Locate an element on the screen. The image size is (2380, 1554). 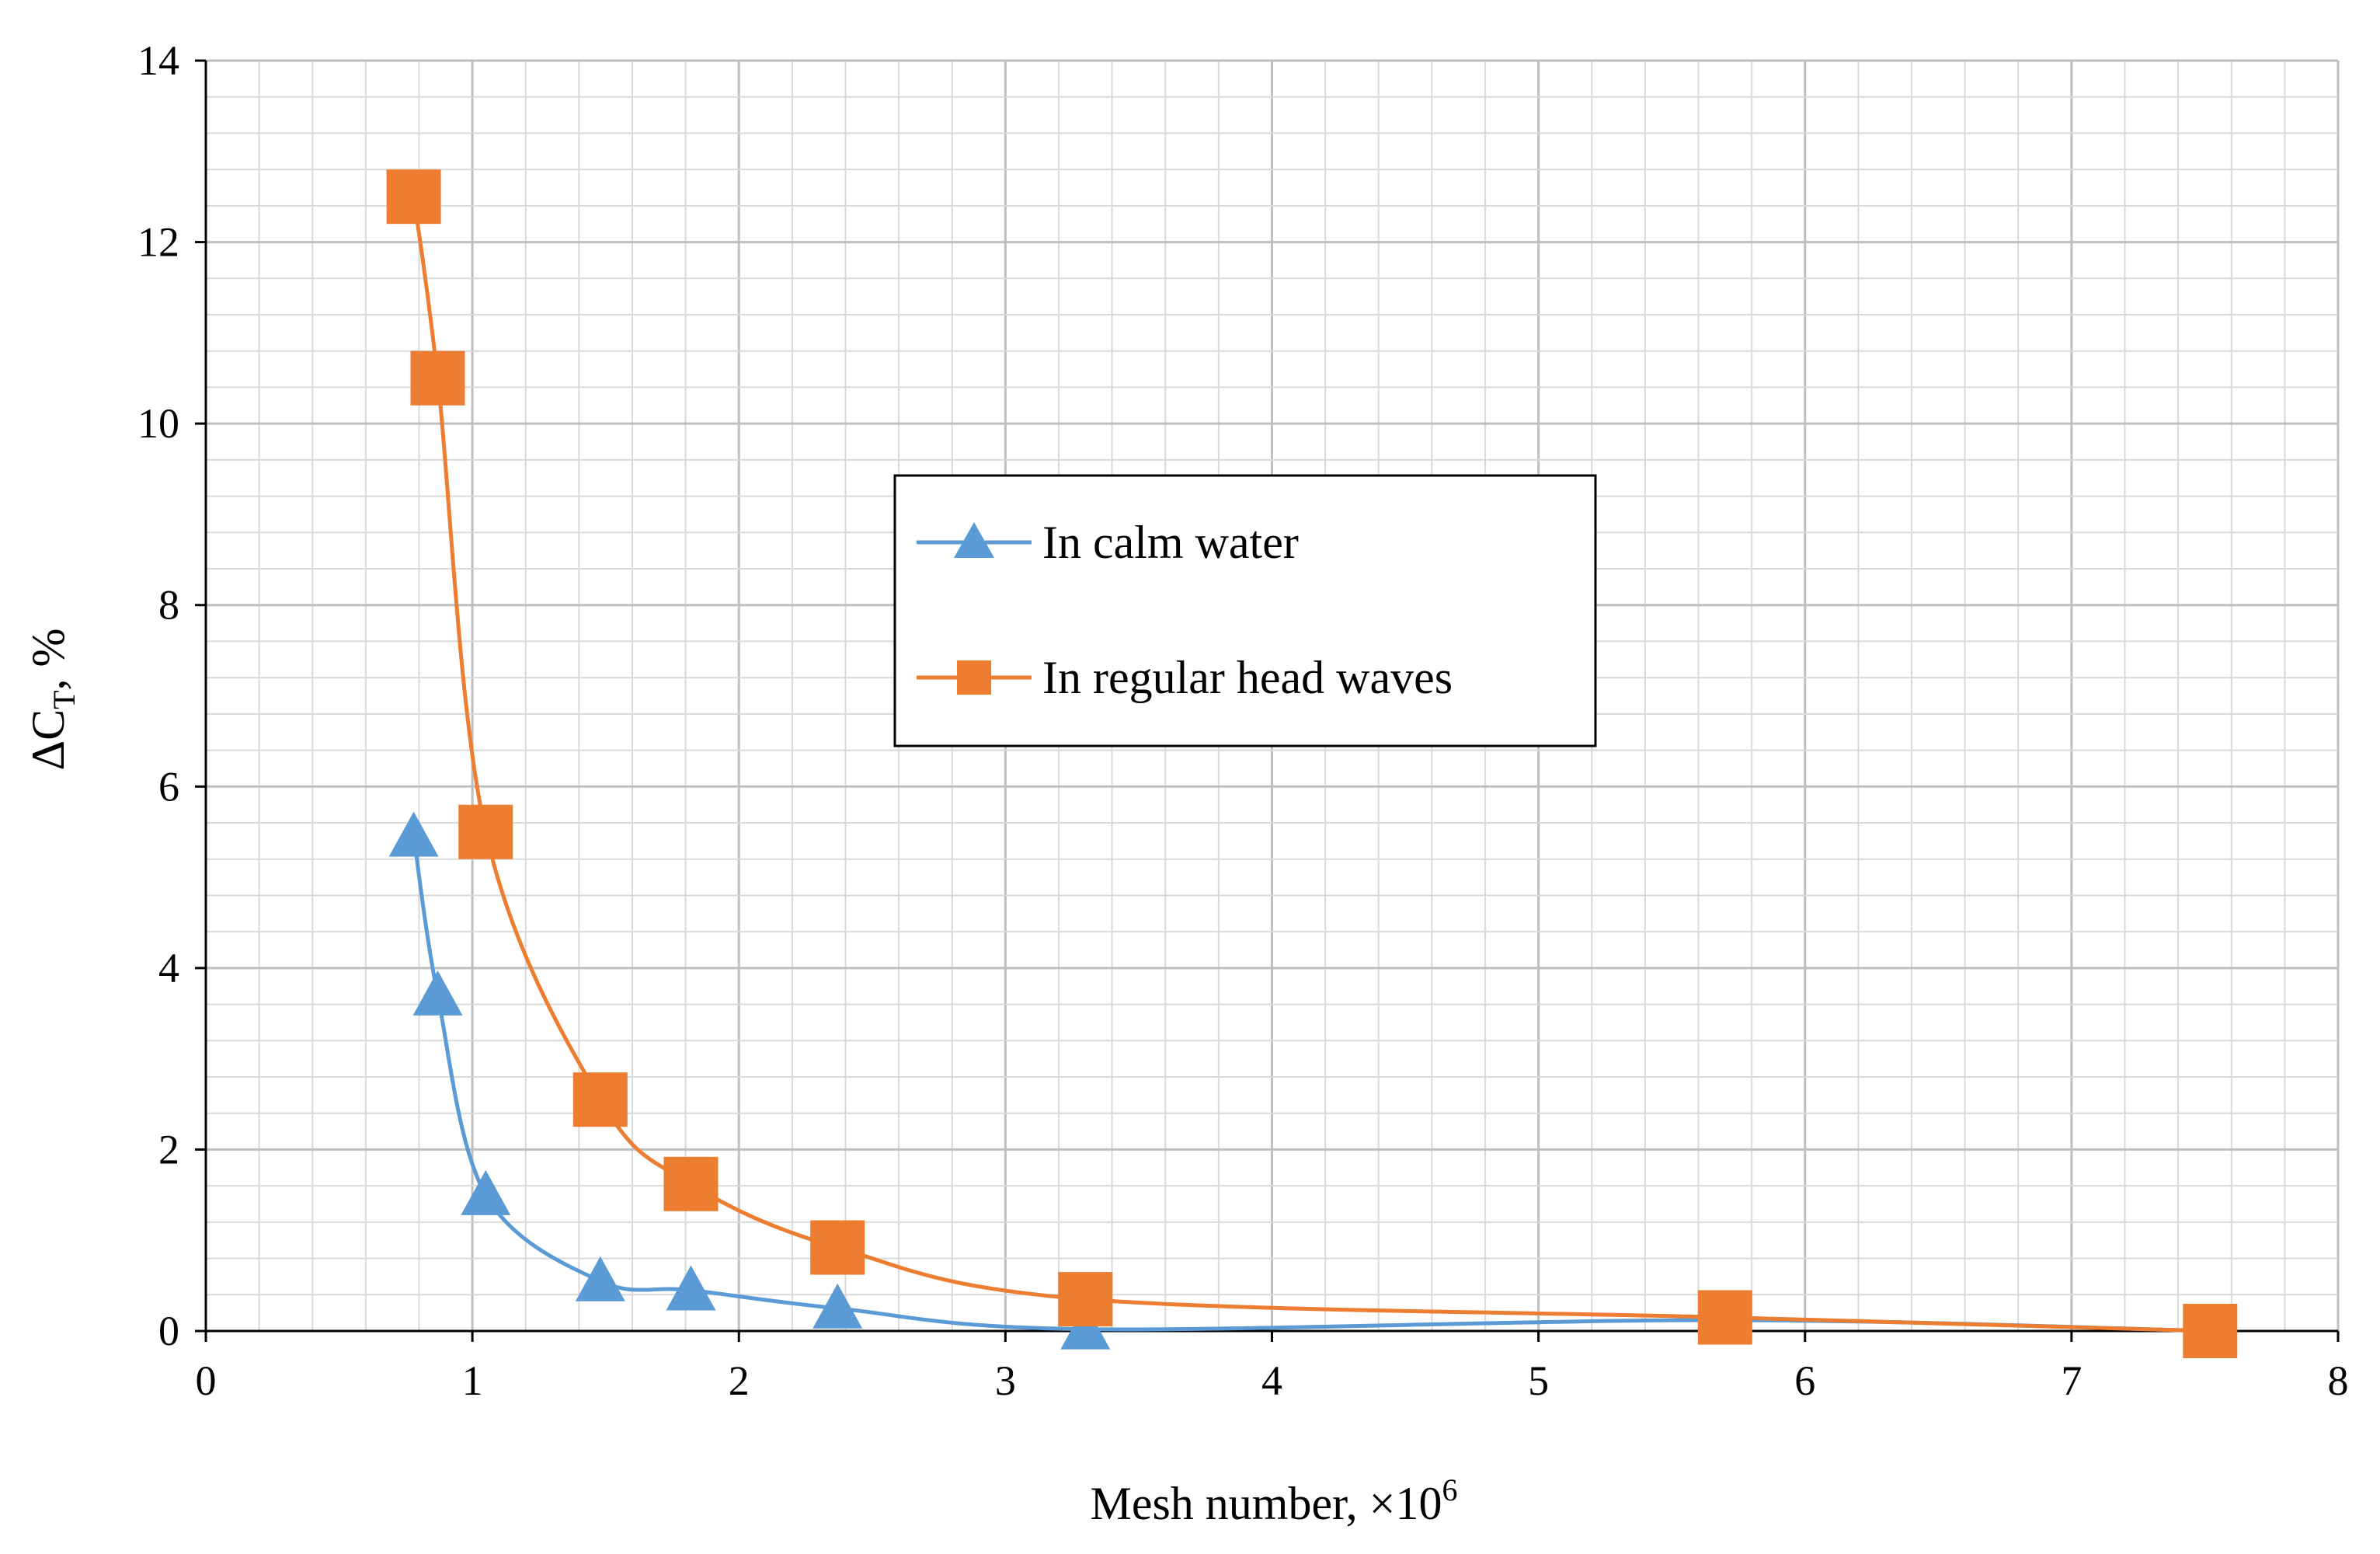
x-tick-label: 0 is located at coordinates (207, 1380).